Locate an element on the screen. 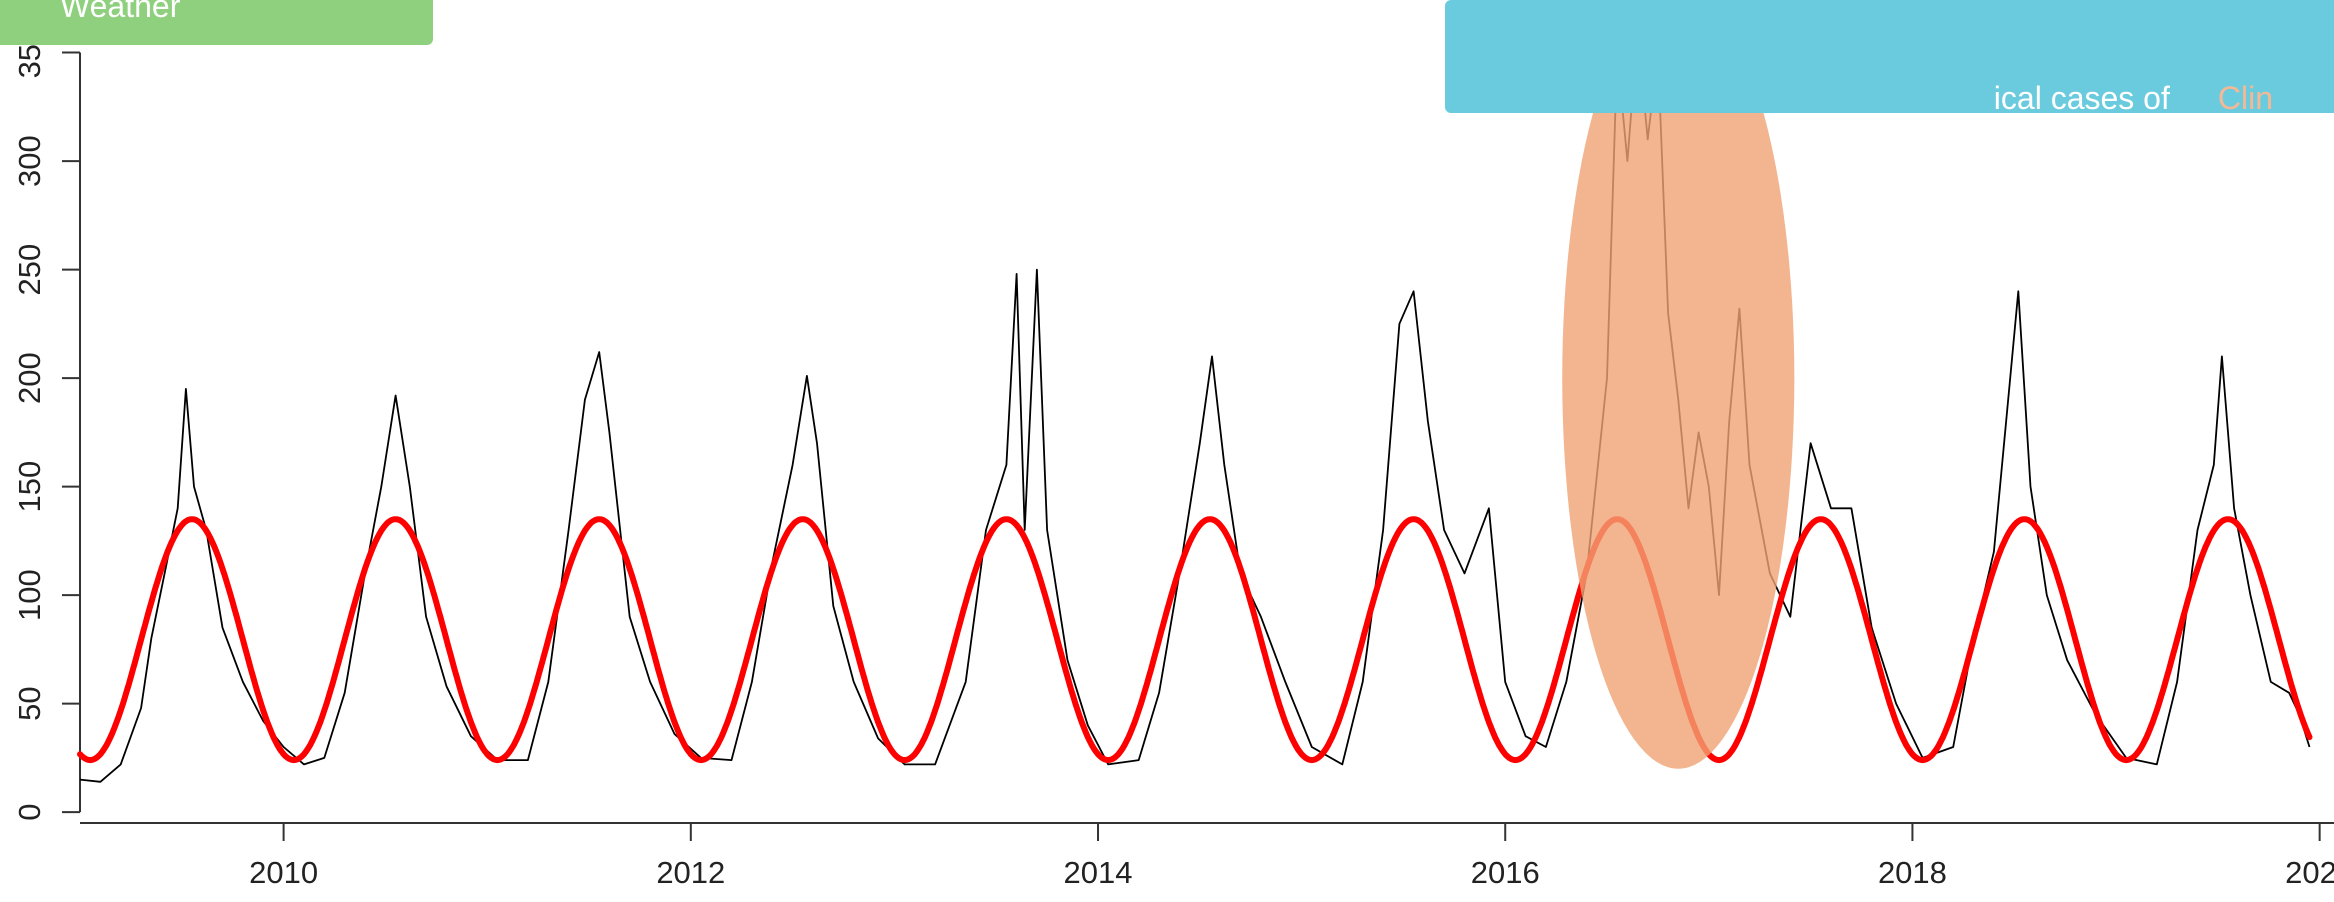  clinical-cases-label-highlight: Clin is located at coordinates (2245, 98).